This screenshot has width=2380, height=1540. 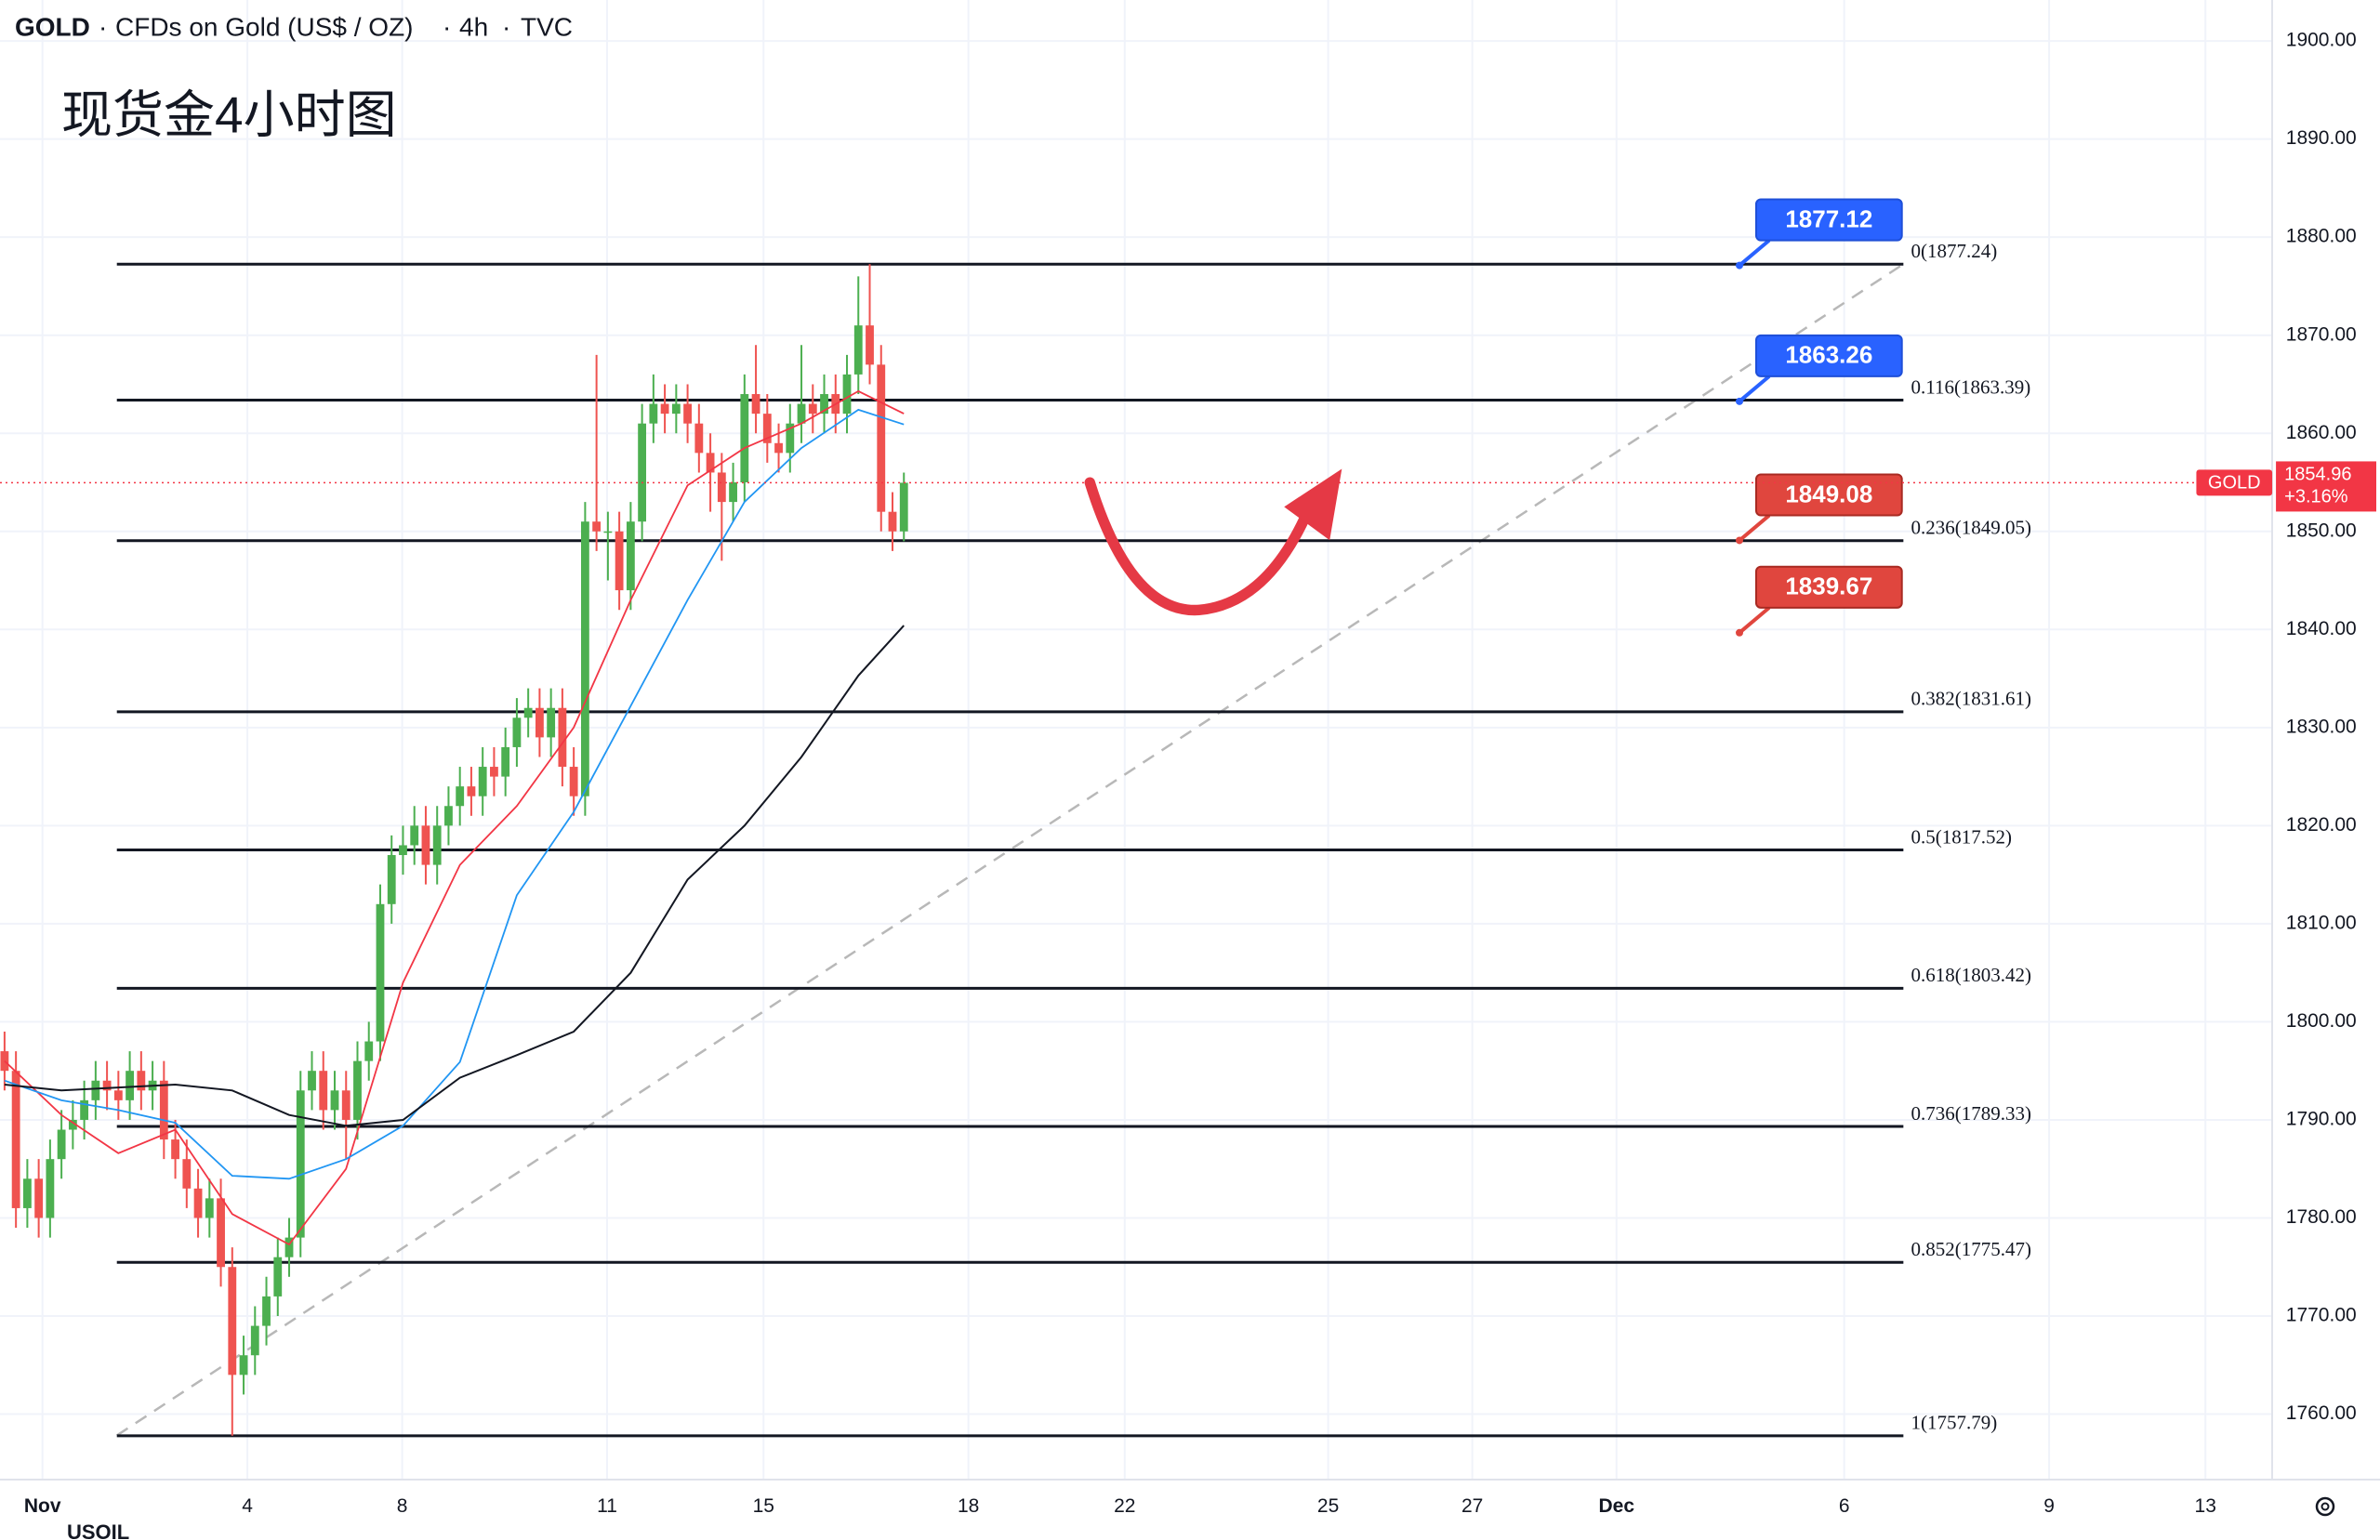 I want to click on moving-average, so click(x=454, y=876).